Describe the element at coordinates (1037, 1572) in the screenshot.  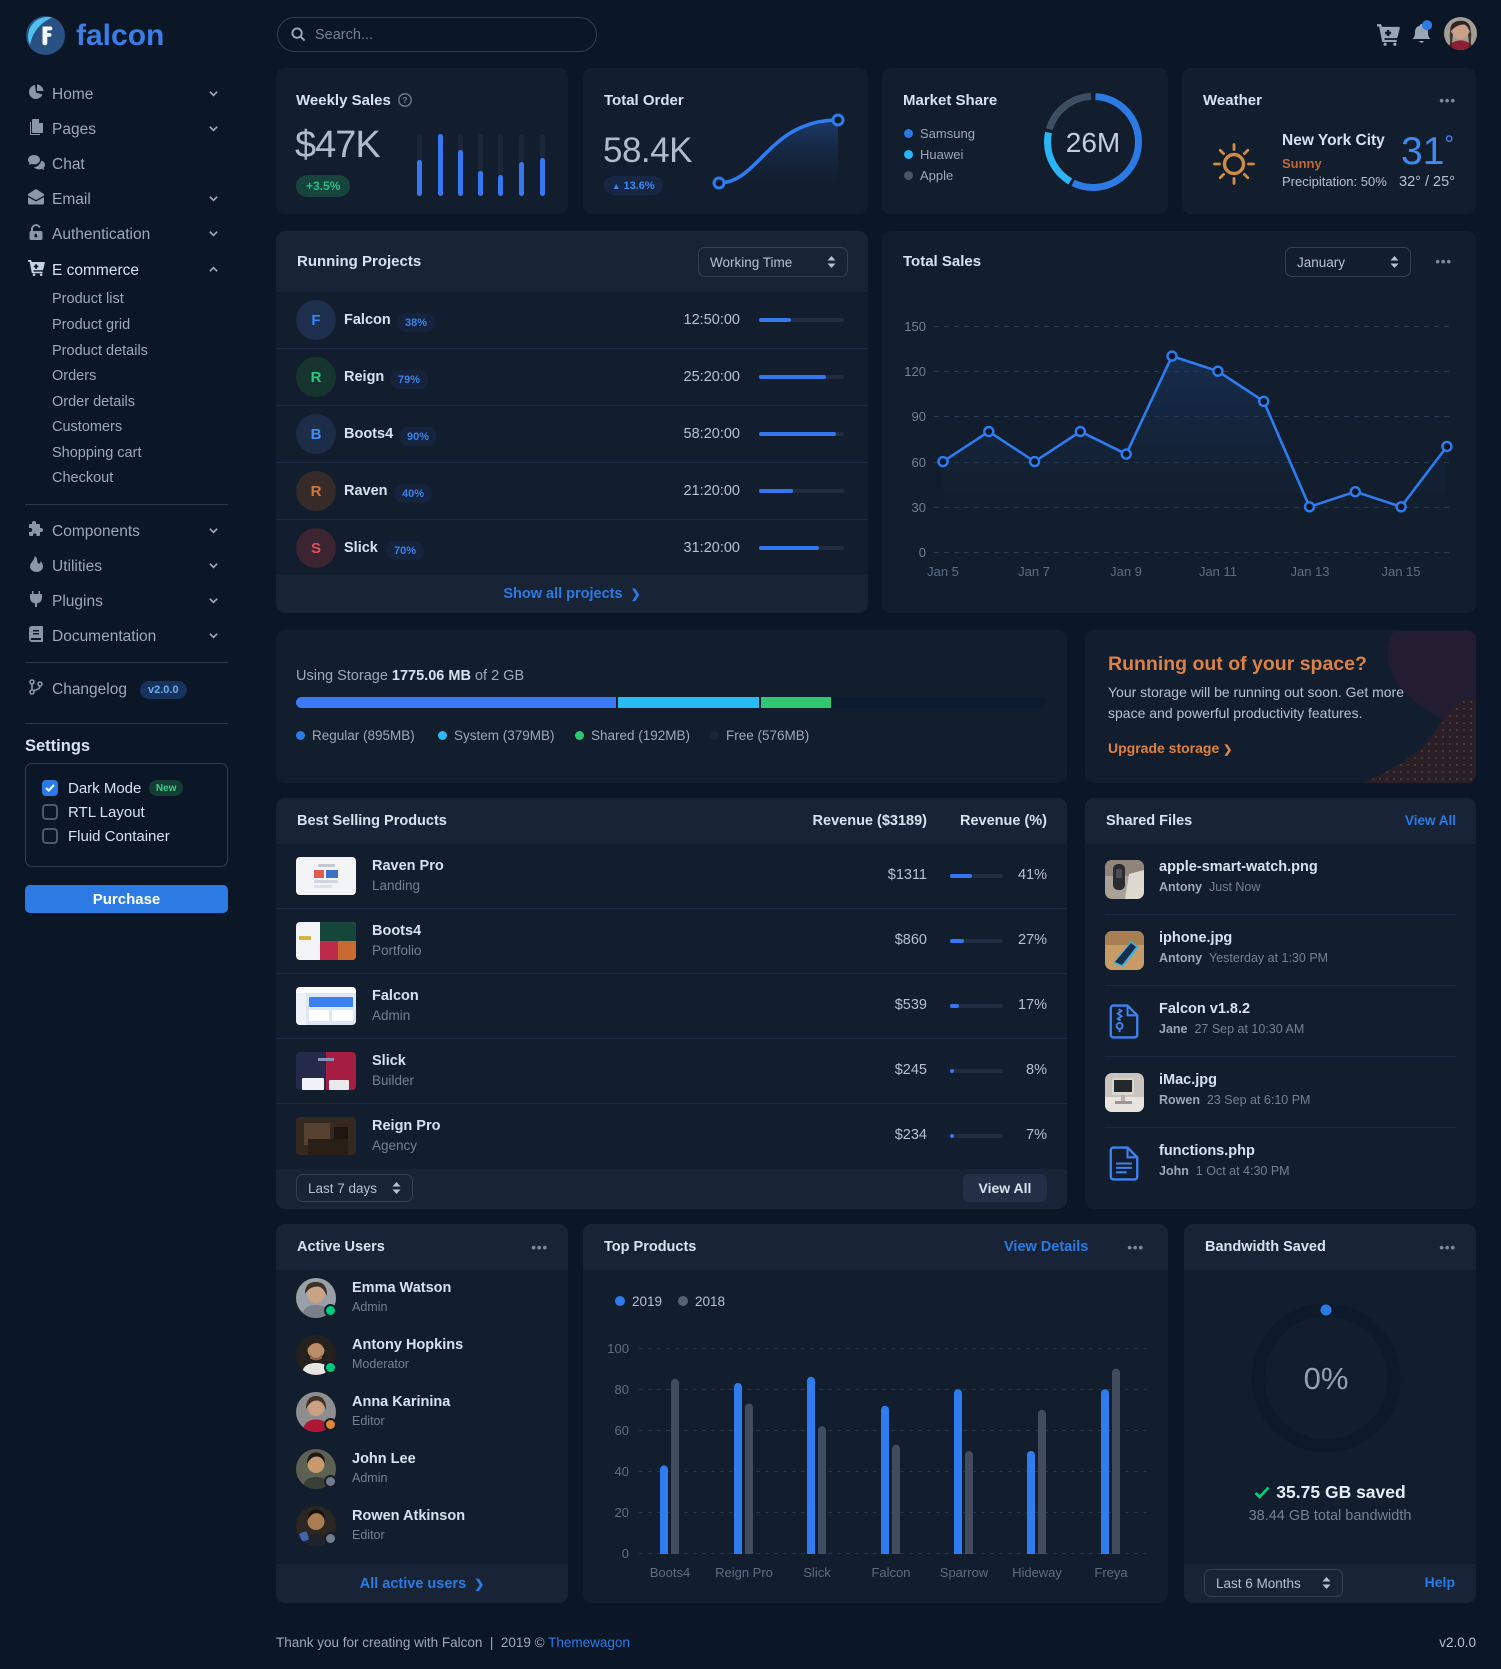
I see `svg-text: Hideway` at that location.